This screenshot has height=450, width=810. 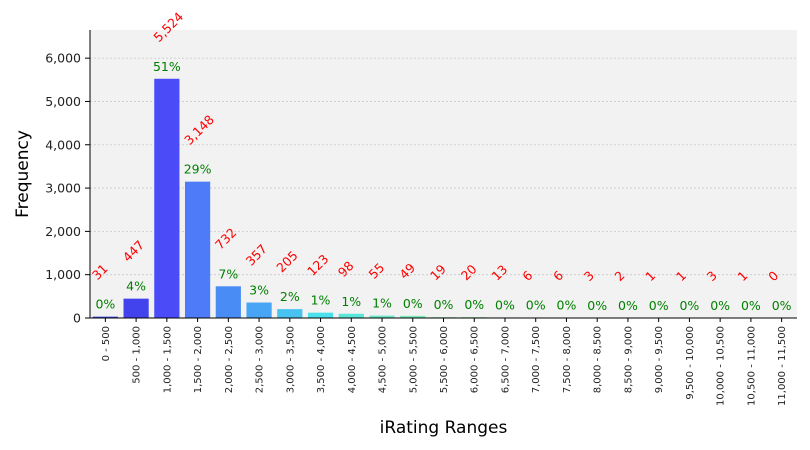 What do you see at coordinates (690, 363) in the screenshot?
I see `x-tick-label: 9,500 - 10,000` at bounding box center [690, 363].